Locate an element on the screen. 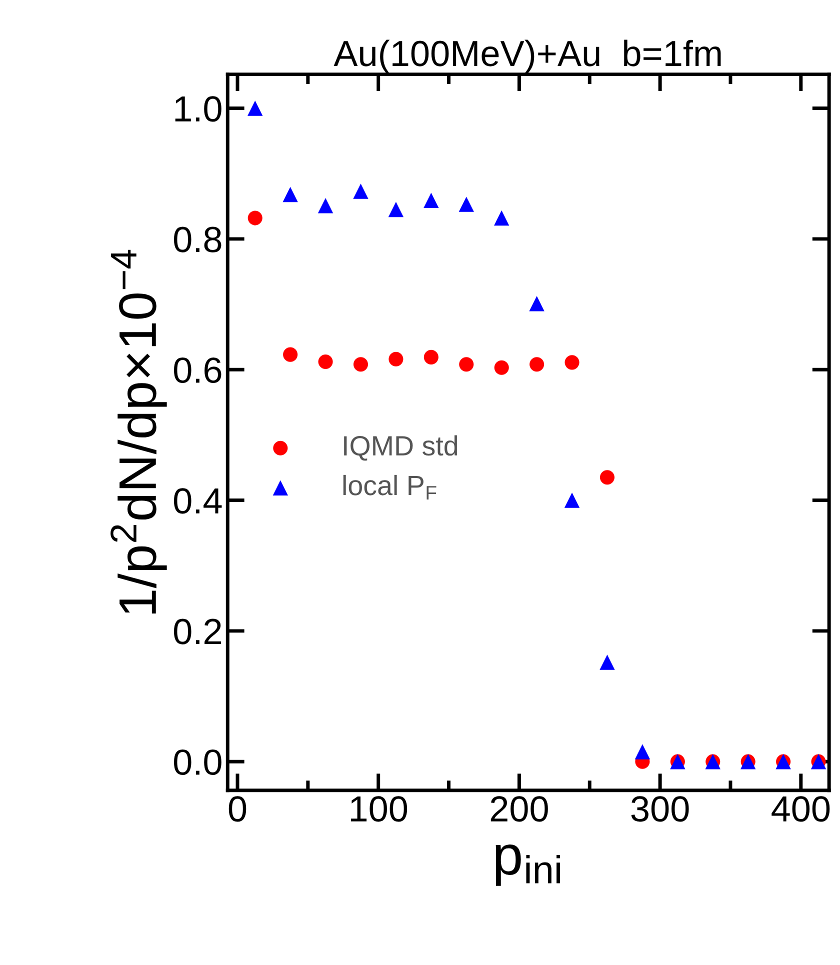 The width and height of the screenshot is (840, 965). y-axis-title: 1/p$^{2}$dN/dp×10$^{−4}$ is located at coordinates (138, 432).